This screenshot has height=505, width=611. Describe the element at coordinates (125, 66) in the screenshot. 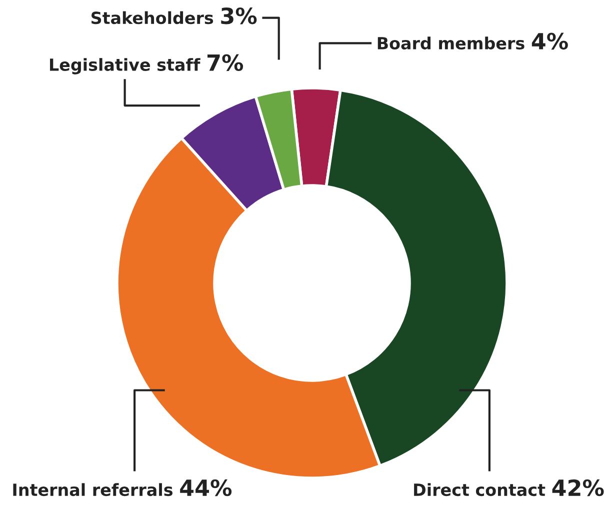

I see `slice-label: Legislative staff` at that location.